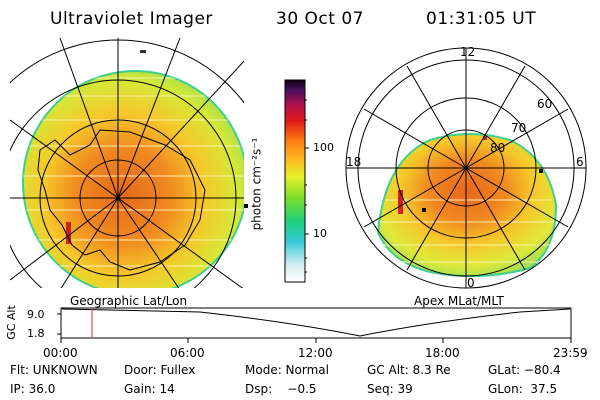  I want to click on colorbar-tick-10: 10, so click(320, 233).